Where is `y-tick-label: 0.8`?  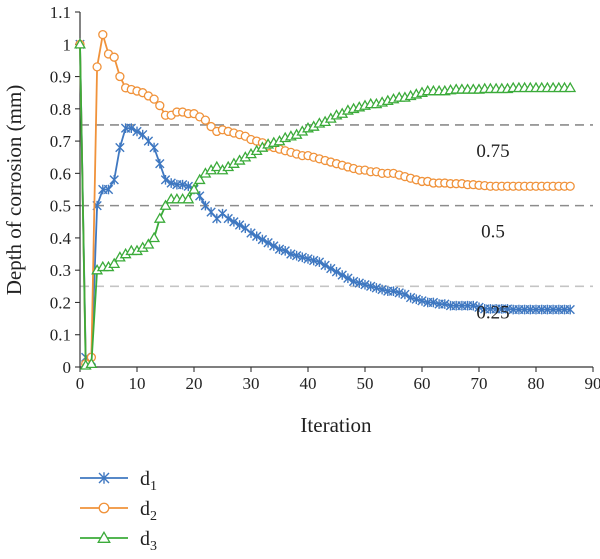 y-tick-label: 0.8 is located at coordinates (60, 109).